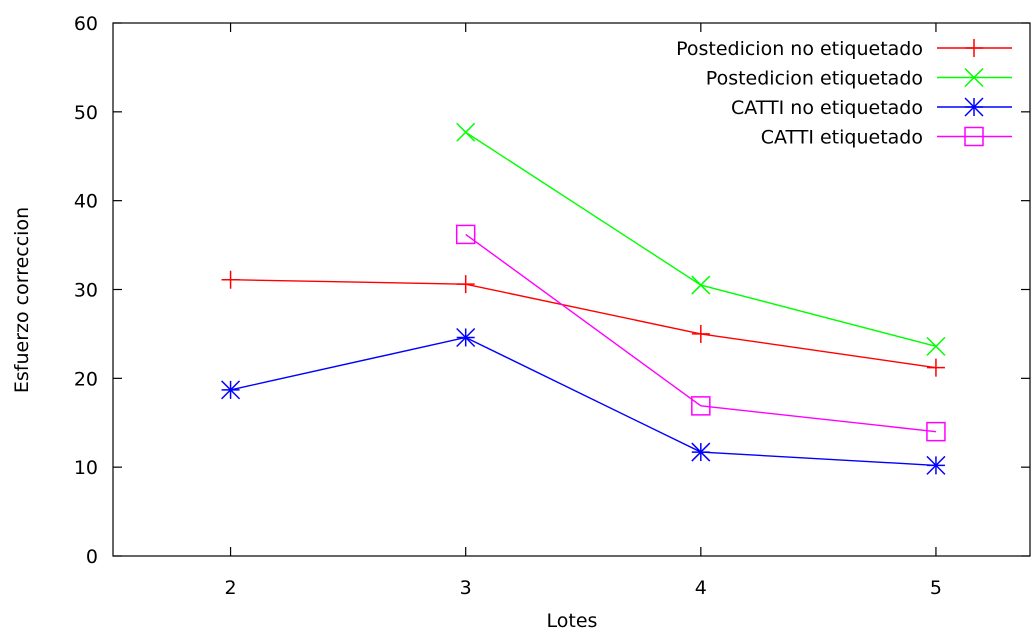 Image resolution: width=1031 pixels, height=637 pixels. Describe the element at coordinates (842, 138) in the screenshot. I see `legend-label: CATTI etiquetado` at that location.